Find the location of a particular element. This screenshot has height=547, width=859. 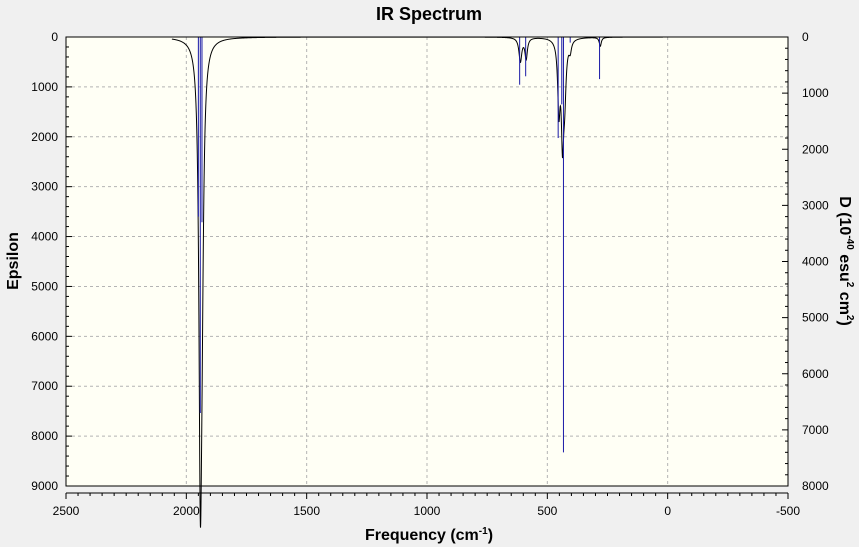

x-tick-label: -500 is located at coordinates (788, 511).